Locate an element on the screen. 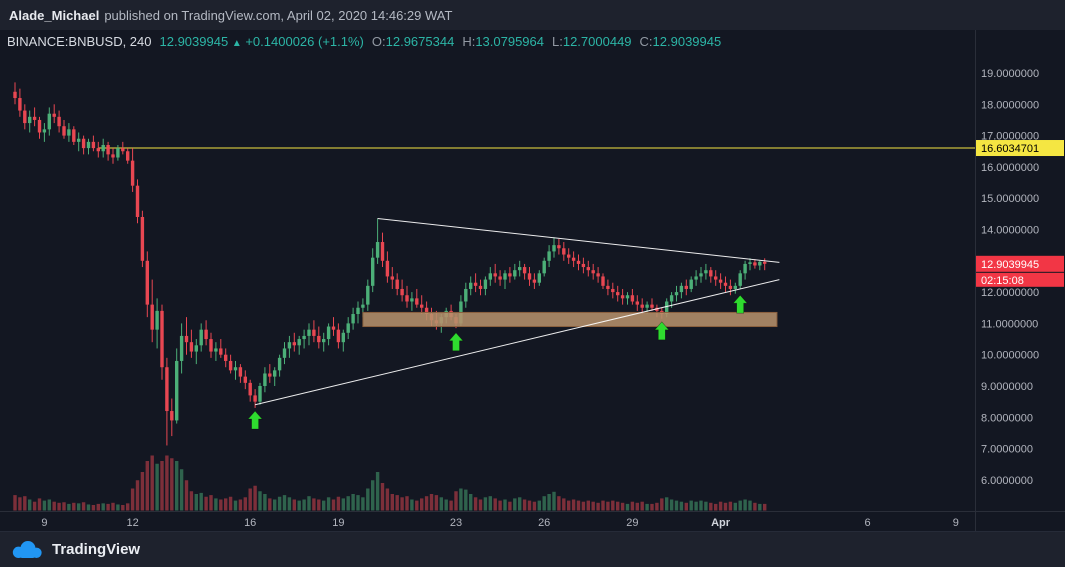 The image size is (1065, 567). bar-countdown-label is located at coordinates (1020, 279).